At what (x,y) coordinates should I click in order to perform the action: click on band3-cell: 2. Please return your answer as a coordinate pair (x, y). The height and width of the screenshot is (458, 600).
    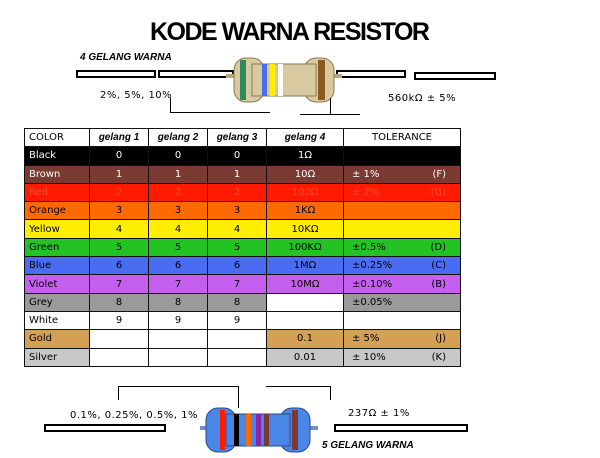
    Looking at the image, I should click on (237, 192).